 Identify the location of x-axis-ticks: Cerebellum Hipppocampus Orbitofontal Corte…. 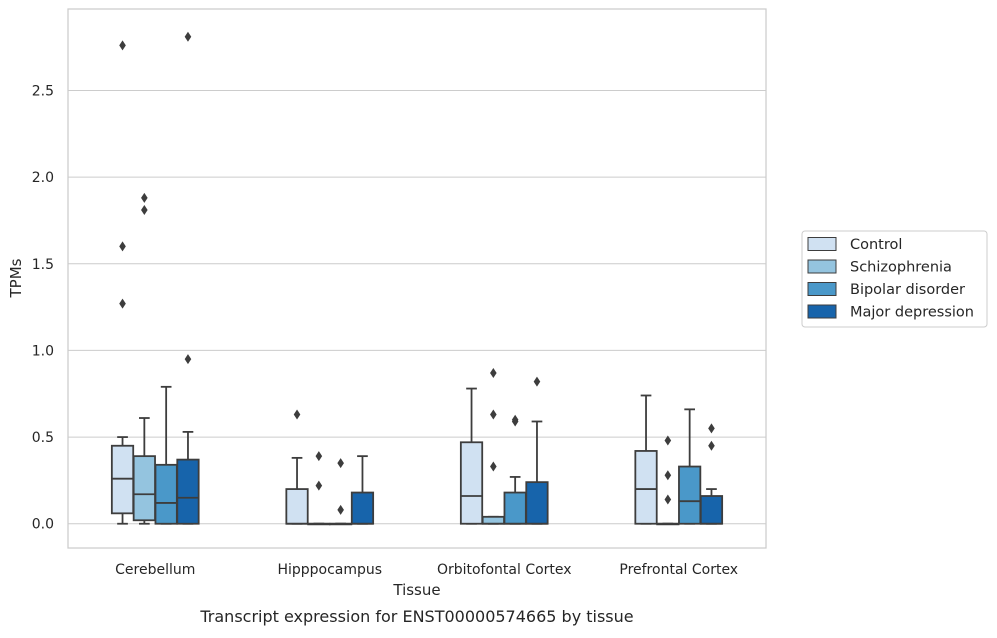
(426, 570).